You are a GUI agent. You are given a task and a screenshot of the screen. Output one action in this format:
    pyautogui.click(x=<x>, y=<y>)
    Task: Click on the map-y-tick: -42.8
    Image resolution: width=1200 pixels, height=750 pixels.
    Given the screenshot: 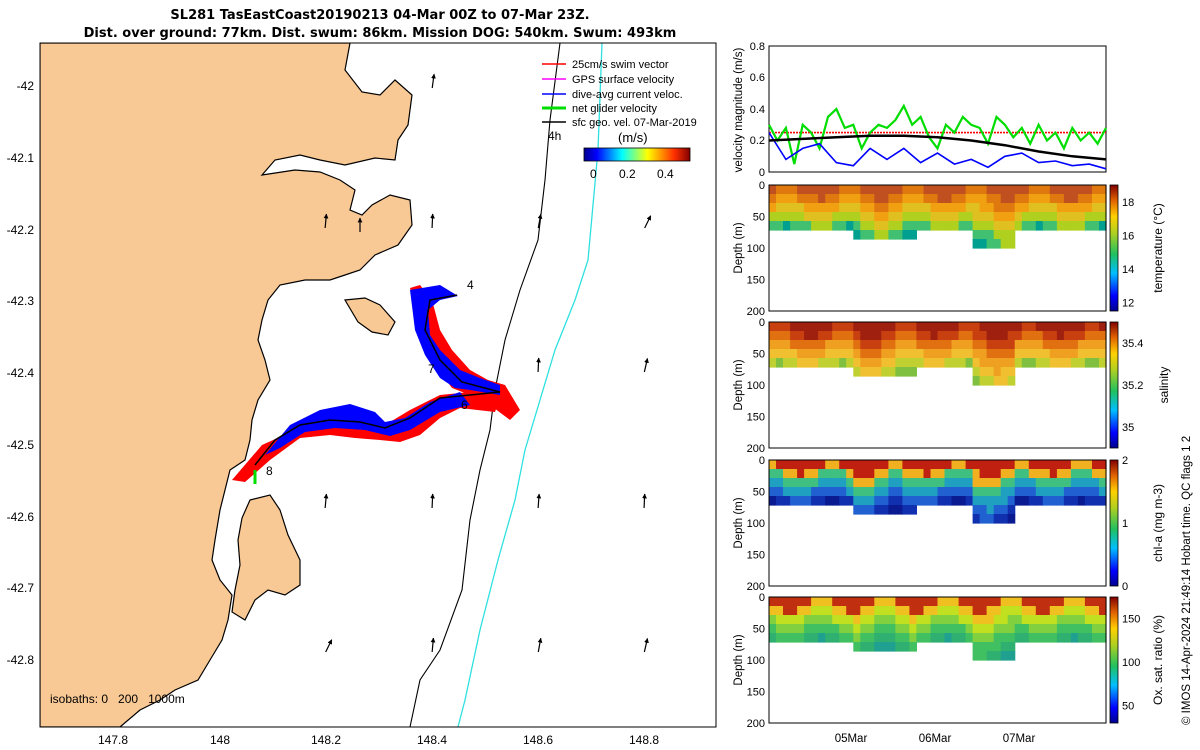 What is the action you would take?
    pyautogui.click(x=21, y=660)
    